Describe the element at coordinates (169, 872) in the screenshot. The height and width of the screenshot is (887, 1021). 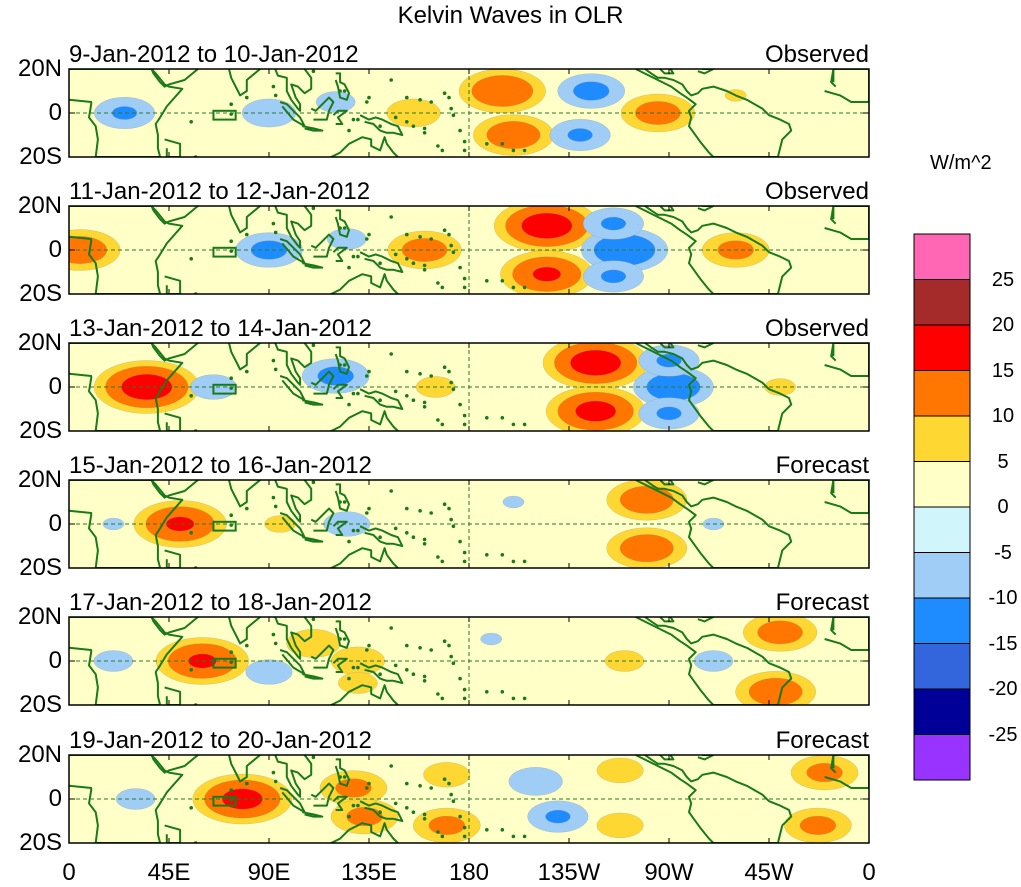
I see `longitude-tick-label: 45E` at that location.